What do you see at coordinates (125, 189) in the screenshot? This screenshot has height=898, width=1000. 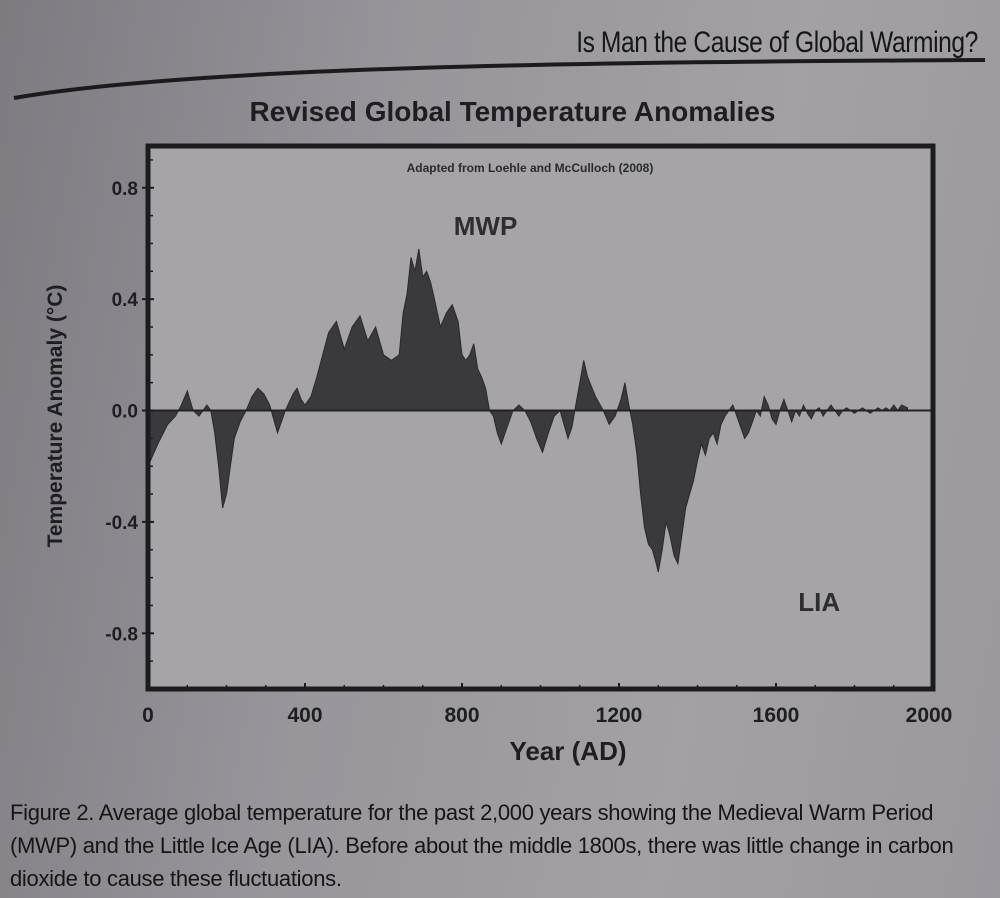 I see `y-tick-label: 0.8` at bounding box center [125, 189].